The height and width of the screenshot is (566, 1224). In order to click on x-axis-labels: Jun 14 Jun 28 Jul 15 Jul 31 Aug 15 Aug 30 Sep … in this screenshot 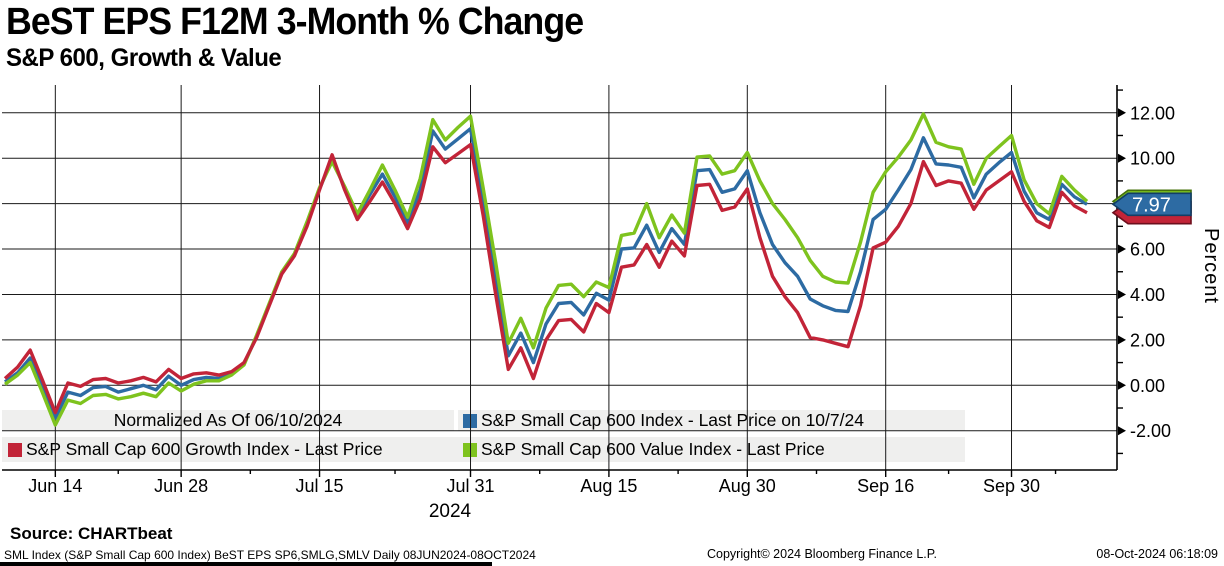, I will do `click(534, 499)`.